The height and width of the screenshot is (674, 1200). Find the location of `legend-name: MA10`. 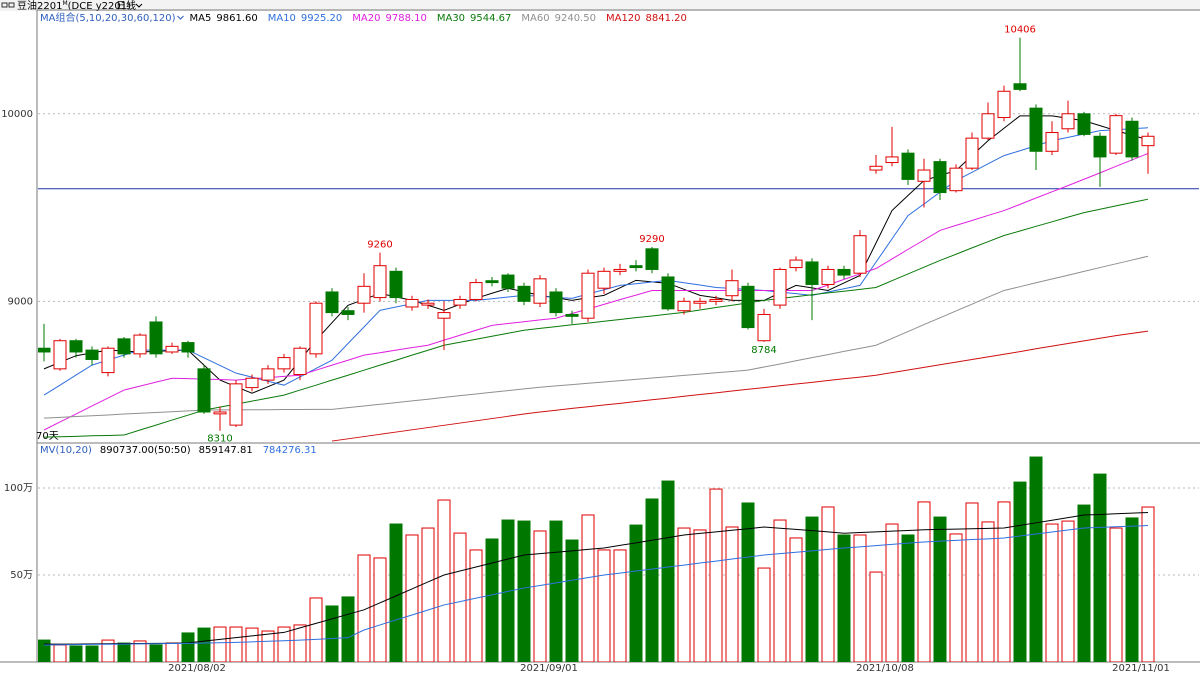

legend-name: MA10 is located at coordinates (282, 18).